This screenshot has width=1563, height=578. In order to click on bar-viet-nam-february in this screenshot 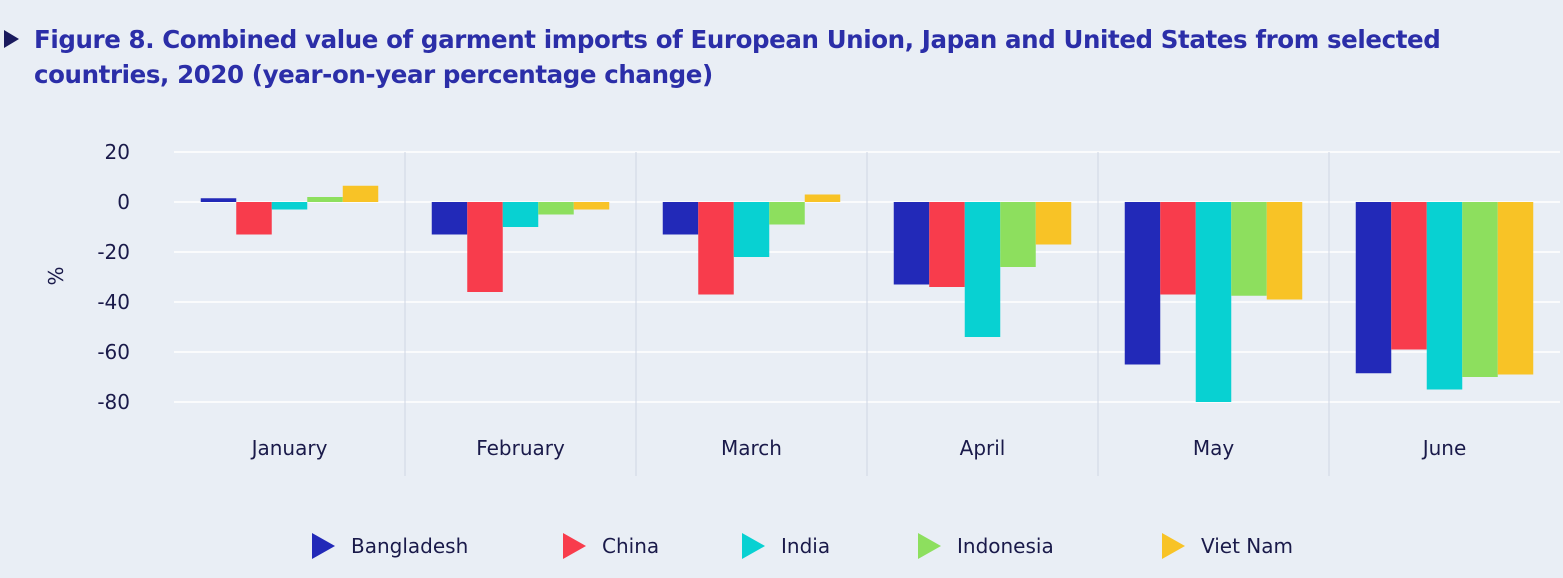, I will do `click(591, 206)`.